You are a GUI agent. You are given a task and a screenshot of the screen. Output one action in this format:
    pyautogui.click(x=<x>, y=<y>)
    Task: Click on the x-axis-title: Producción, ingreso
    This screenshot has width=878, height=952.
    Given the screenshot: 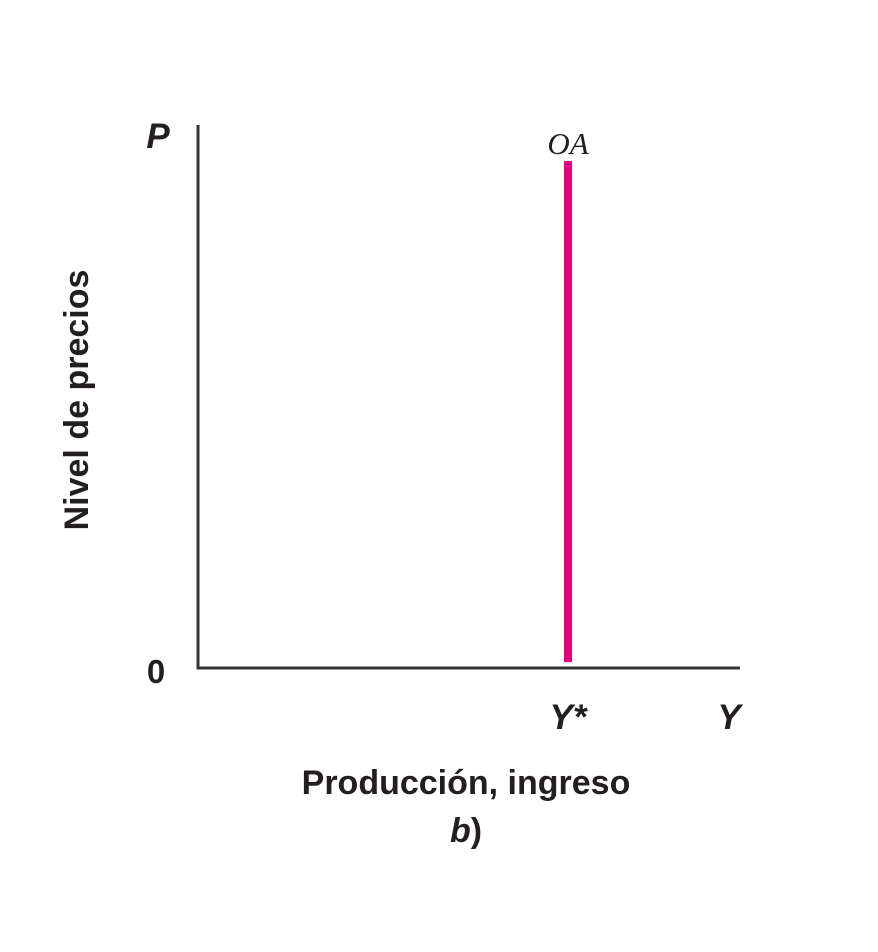 What is the action you would take?
    pyautogui.click(x=466, y=783)
    